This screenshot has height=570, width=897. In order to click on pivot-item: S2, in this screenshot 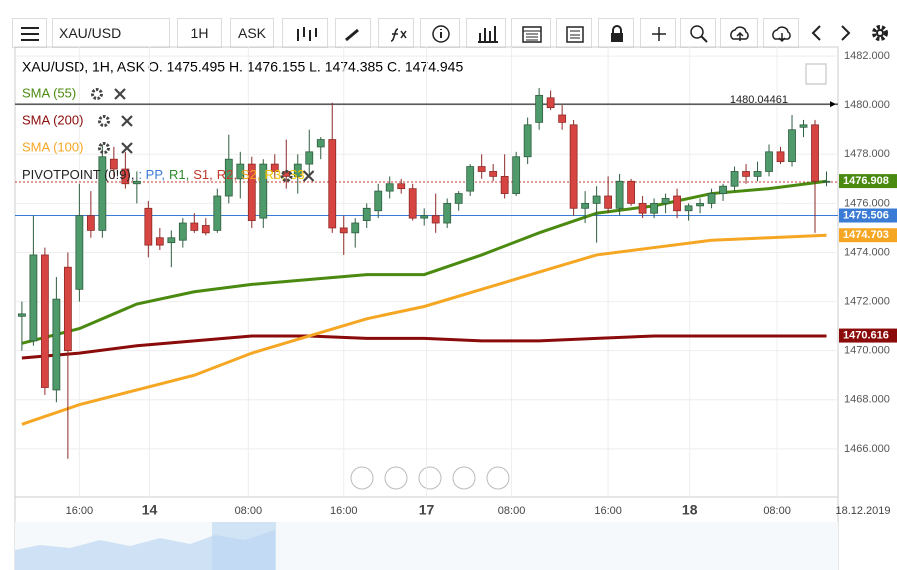, I will do `click(251, 174)`.